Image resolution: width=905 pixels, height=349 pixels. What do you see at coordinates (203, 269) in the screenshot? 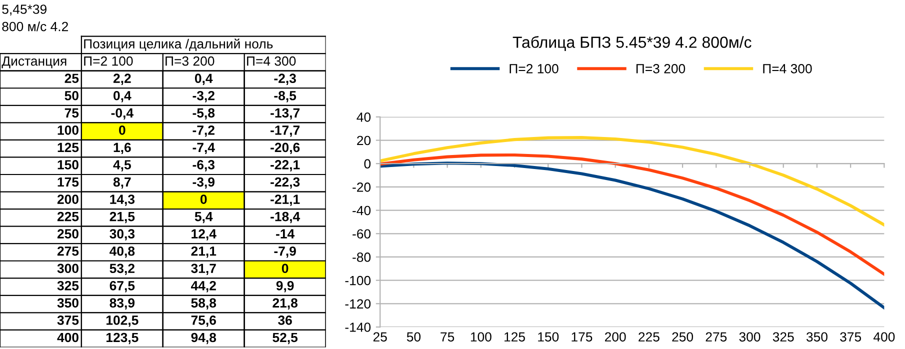
I see `data-label: 31,7` at bounding box center [203, 269].